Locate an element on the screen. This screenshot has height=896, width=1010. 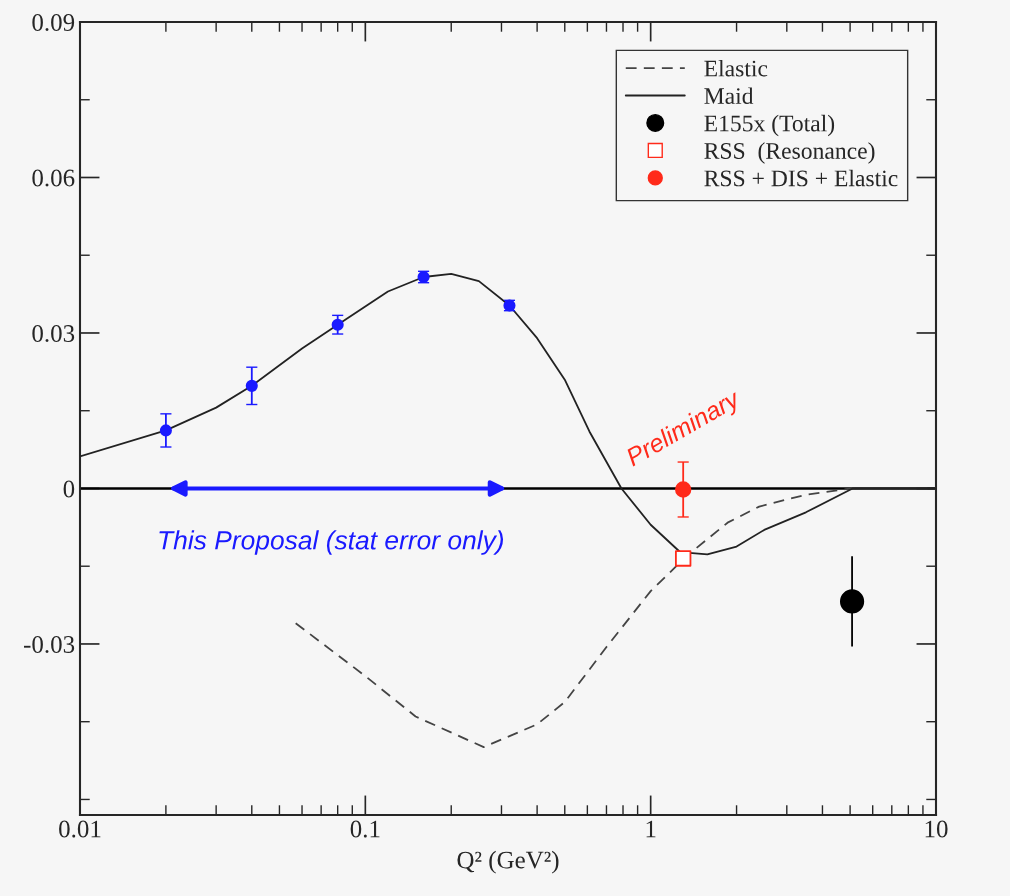
y-tick-label: 0.03 is located at coordinates (53, 334).